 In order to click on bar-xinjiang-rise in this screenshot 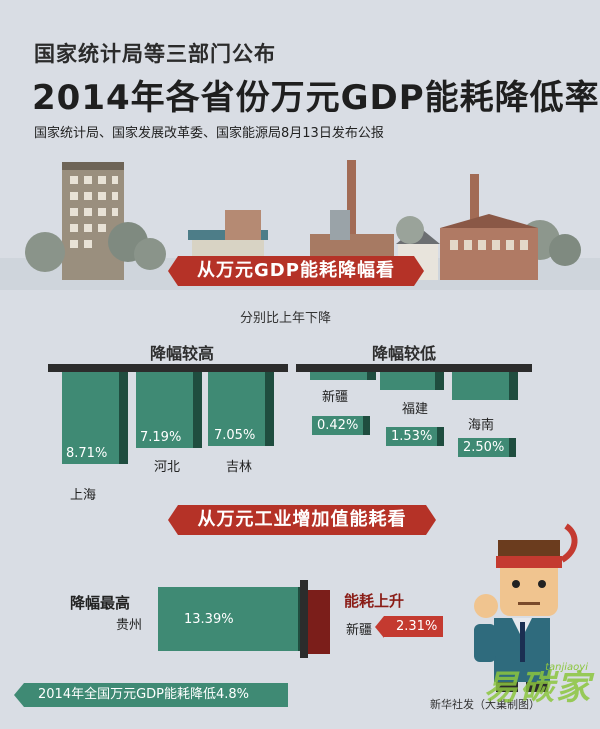, I will do `click(319, 622)`.